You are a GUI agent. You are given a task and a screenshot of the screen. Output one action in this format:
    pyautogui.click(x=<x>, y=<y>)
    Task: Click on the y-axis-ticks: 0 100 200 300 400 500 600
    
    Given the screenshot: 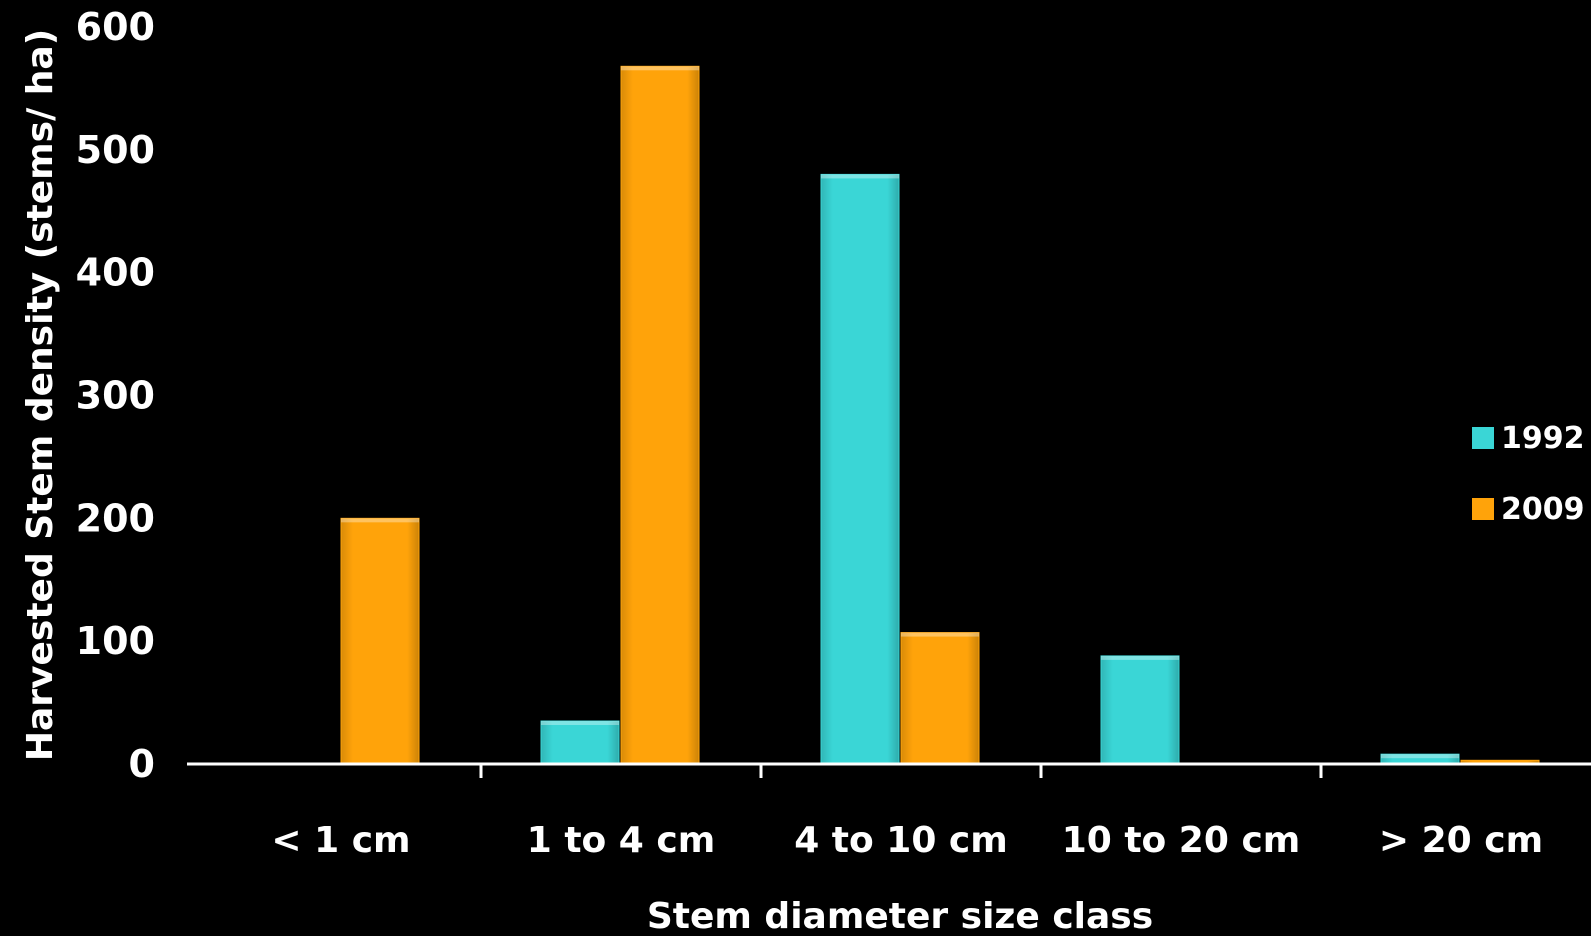 What is the action you would take?
    pyautogui.click(x=115, y=395)
    